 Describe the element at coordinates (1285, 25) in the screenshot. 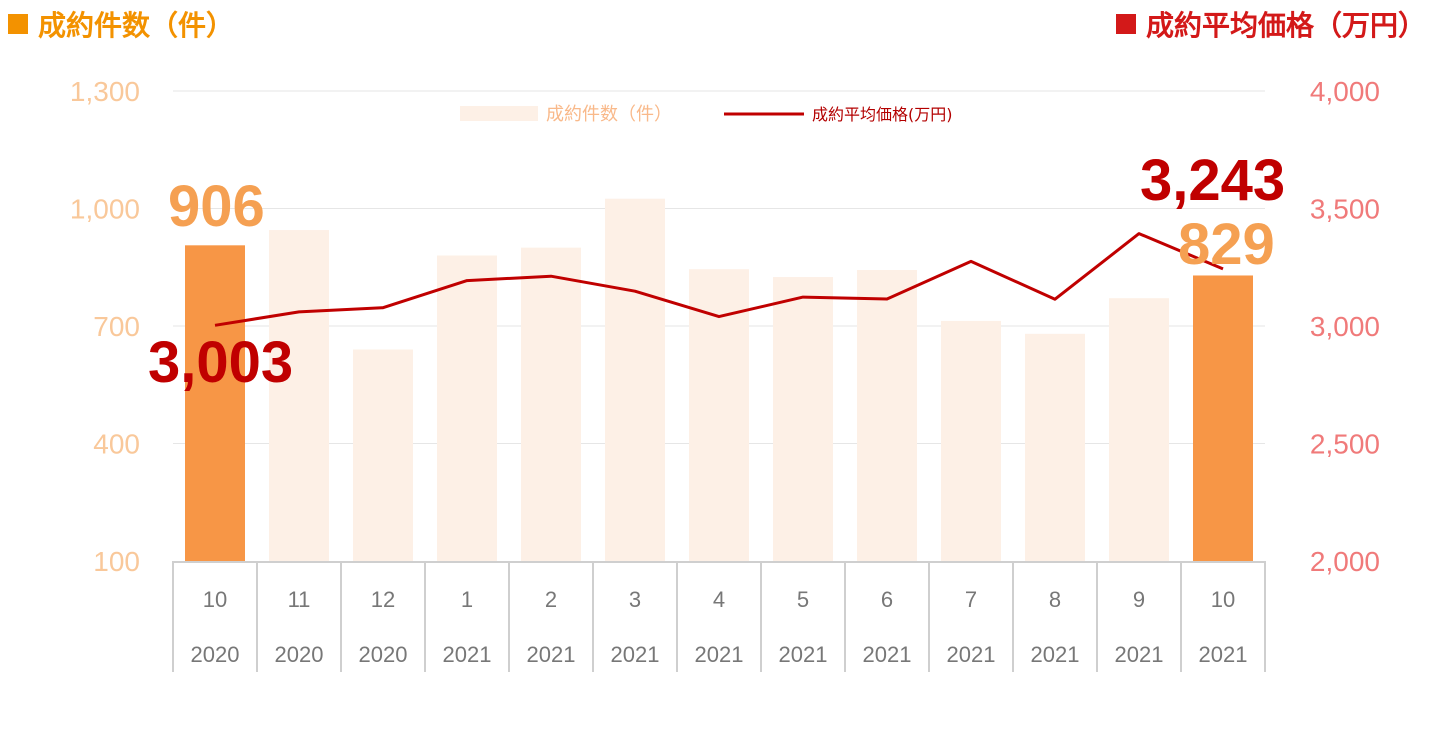

I see `right-axis-title: 成約平均価格（万円）` at that location.